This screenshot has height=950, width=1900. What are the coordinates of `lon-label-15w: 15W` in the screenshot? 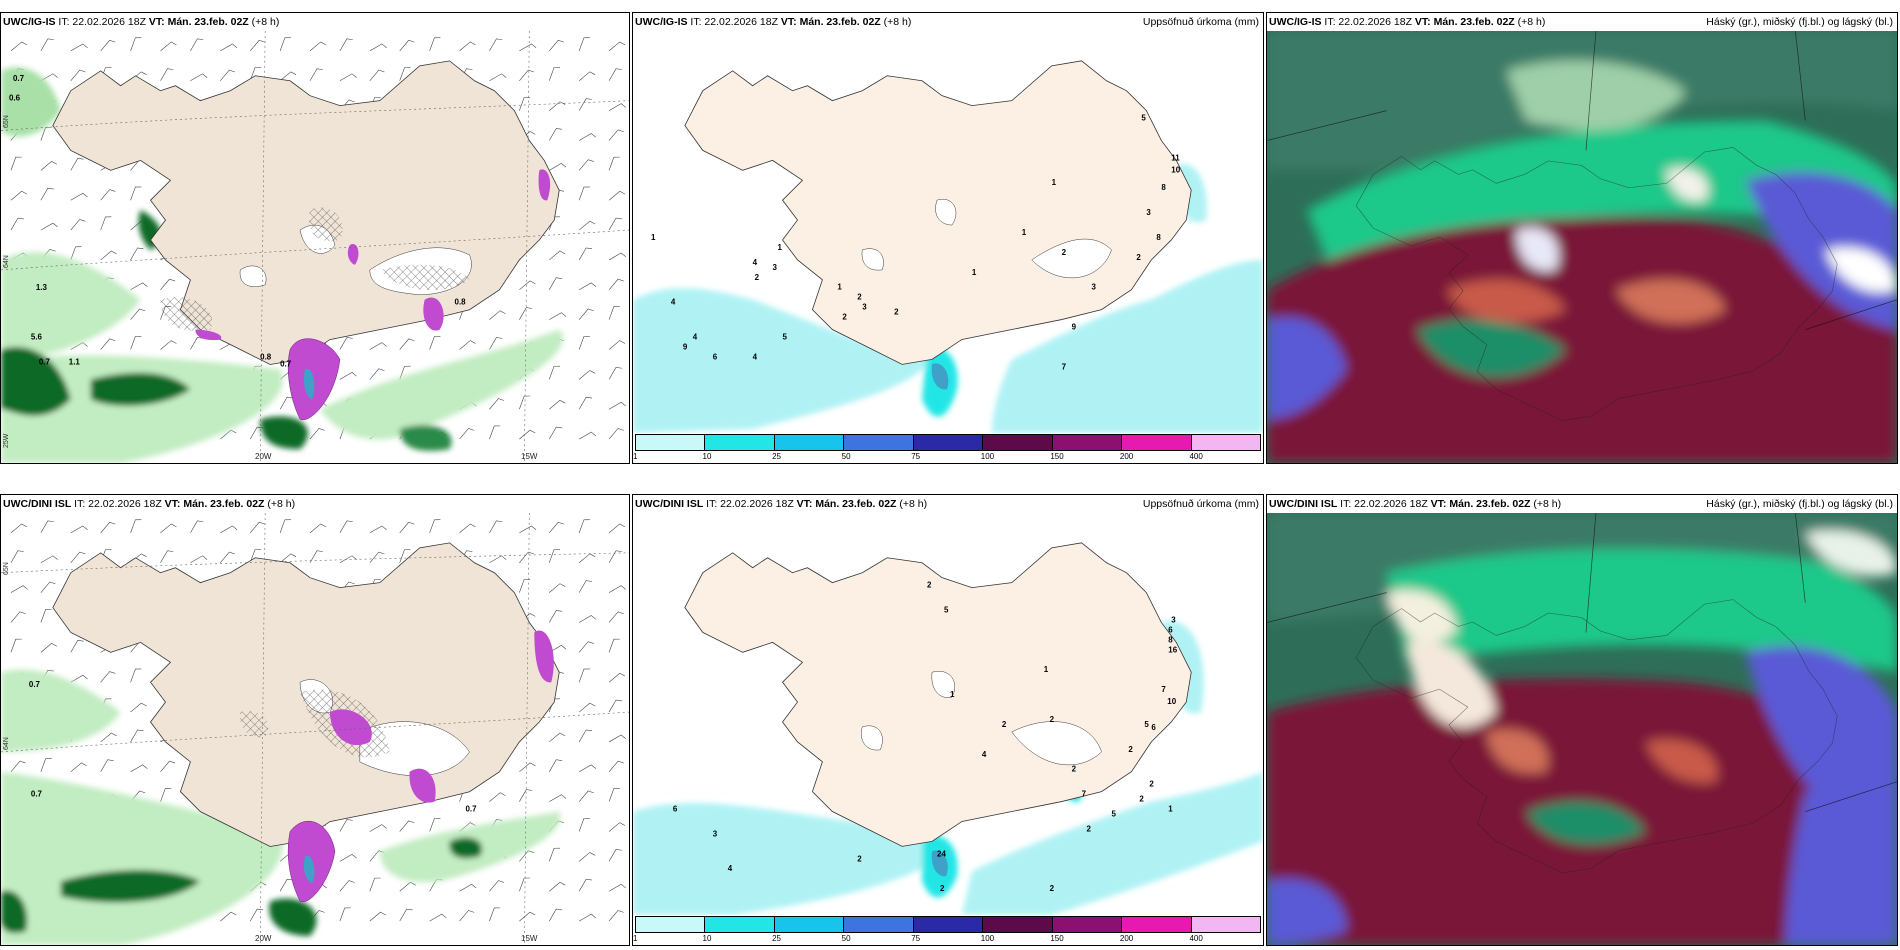 It's located at (529, 938).